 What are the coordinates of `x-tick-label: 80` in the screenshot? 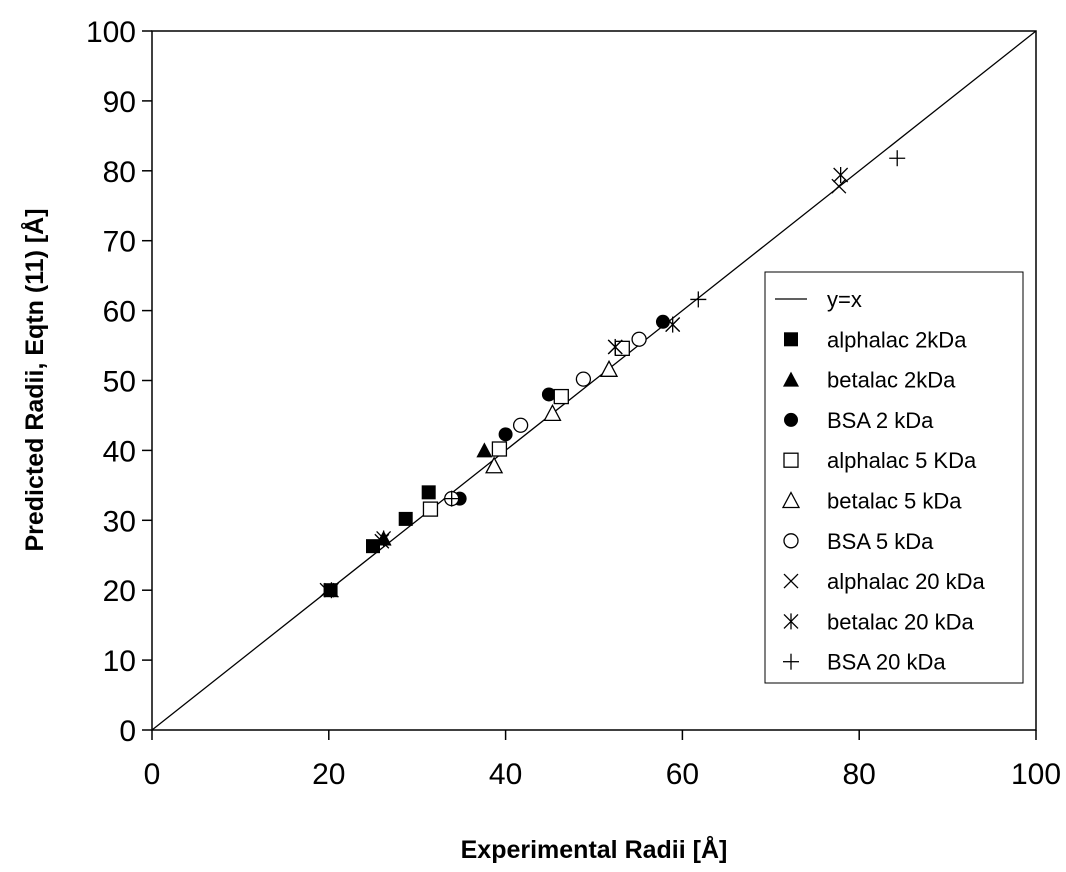 It's located at (859, 774).